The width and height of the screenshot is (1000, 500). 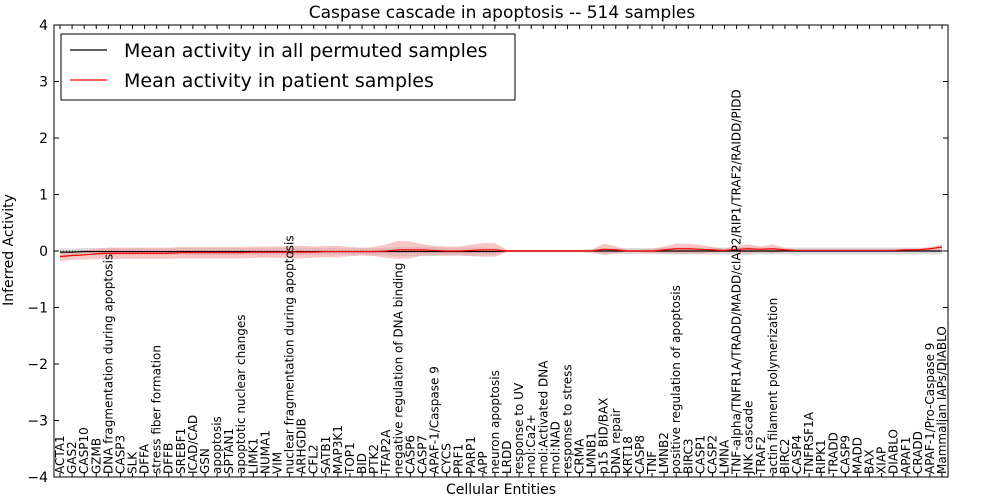 What do you see at coordinates (580, 456) in the screenshot?
I see `x-category-label: CRMA` at bounding box center [580, 456].